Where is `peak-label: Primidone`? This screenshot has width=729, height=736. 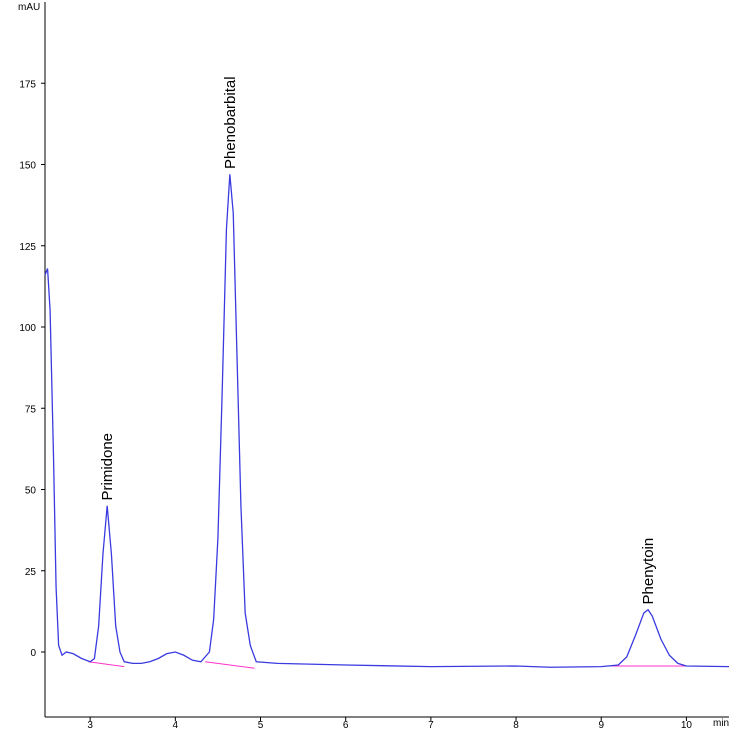
peak-label: Primidone is located at coordinates (107, 467).